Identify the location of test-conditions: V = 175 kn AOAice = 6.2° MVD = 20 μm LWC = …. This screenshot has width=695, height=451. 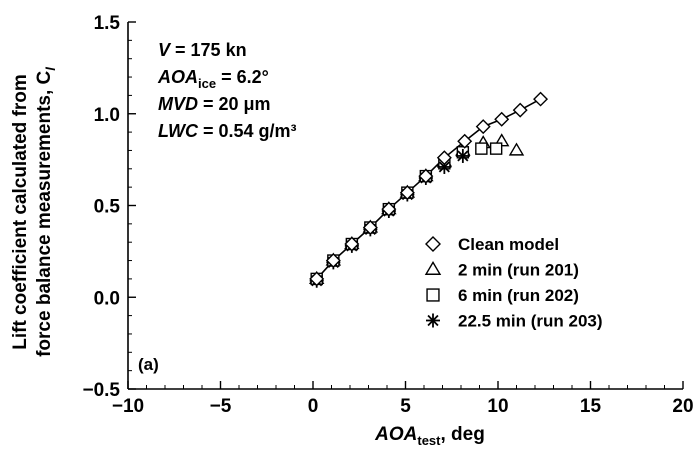
(227, 90).